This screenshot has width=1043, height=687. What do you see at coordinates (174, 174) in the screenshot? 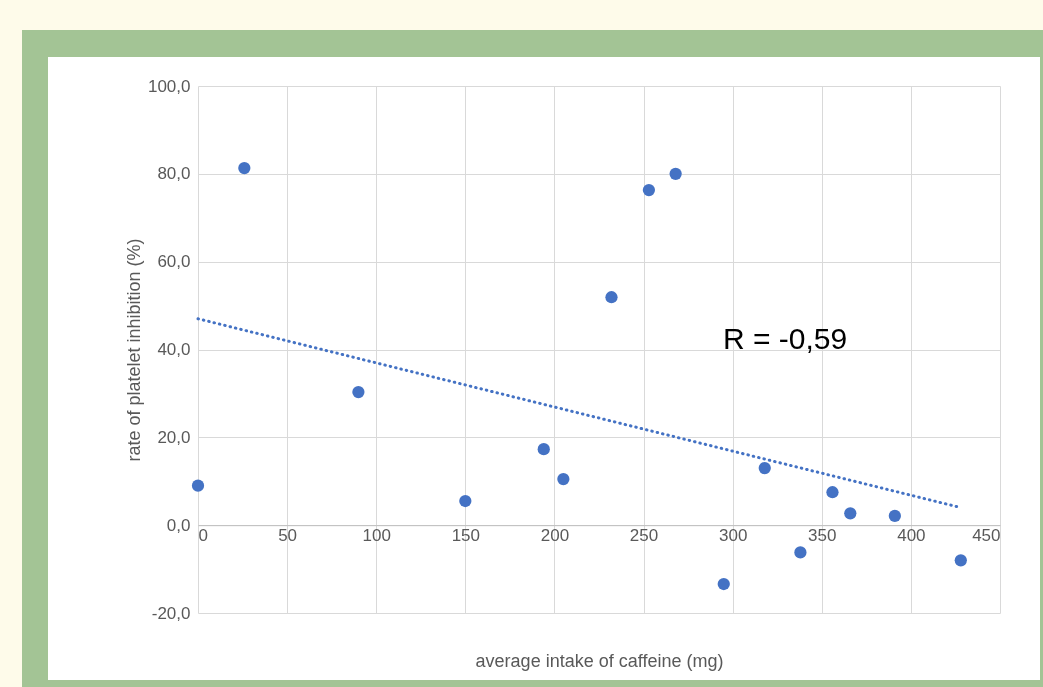
I see `y-tick-label: 80,0` at bounding box center [174, 174].